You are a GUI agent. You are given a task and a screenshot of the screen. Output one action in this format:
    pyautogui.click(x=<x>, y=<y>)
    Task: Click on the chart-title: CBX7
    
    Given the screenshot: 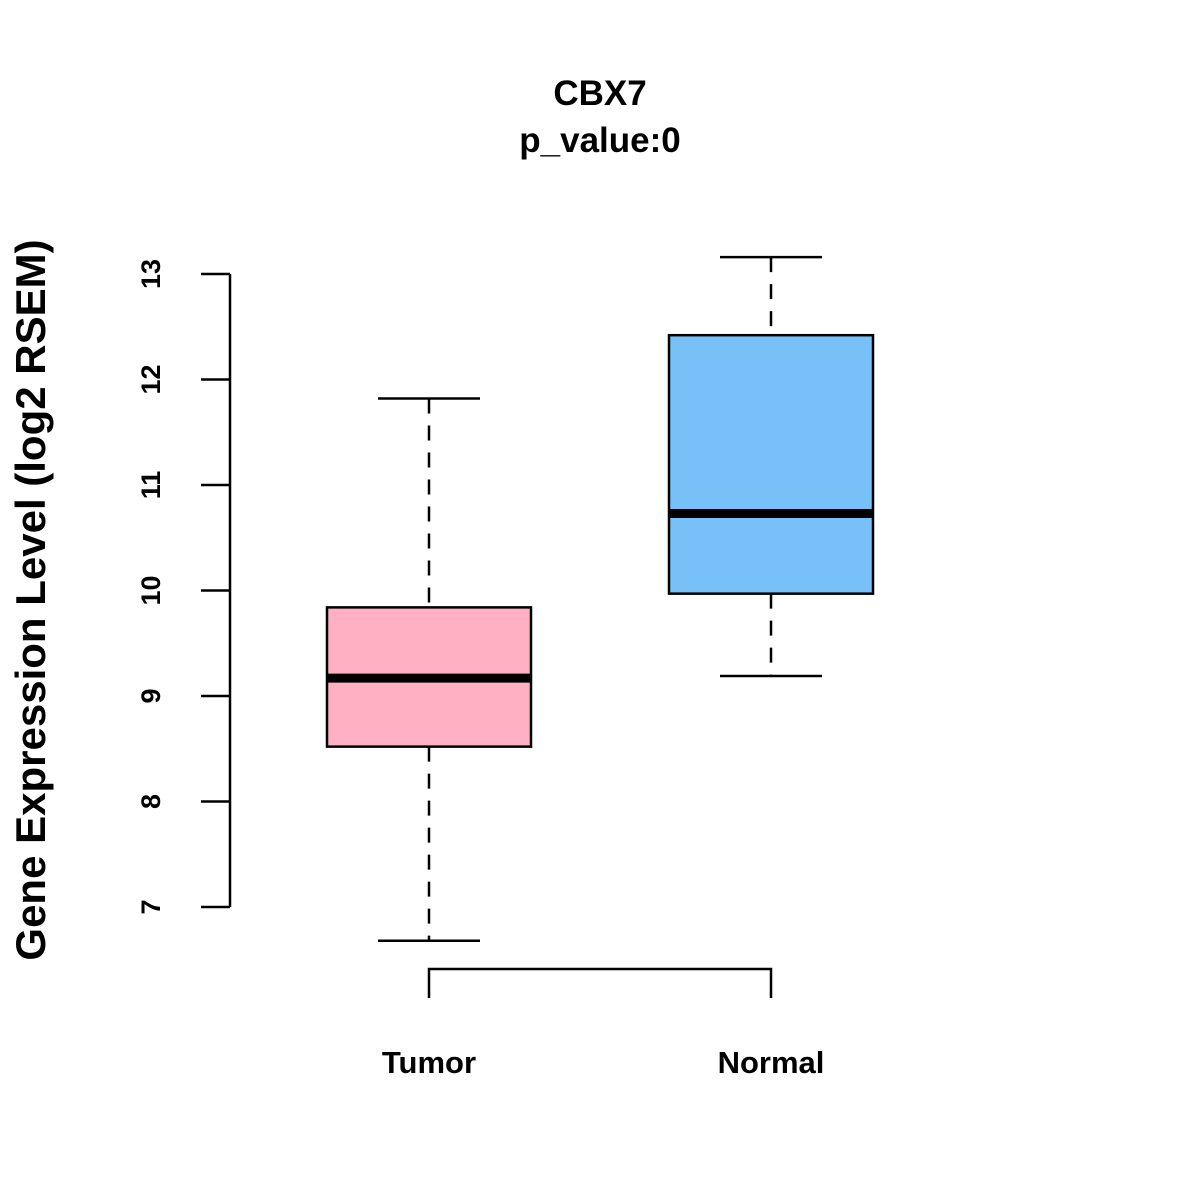 What is the action you would take?
    pyautogui.click(x=599, y=93)
    